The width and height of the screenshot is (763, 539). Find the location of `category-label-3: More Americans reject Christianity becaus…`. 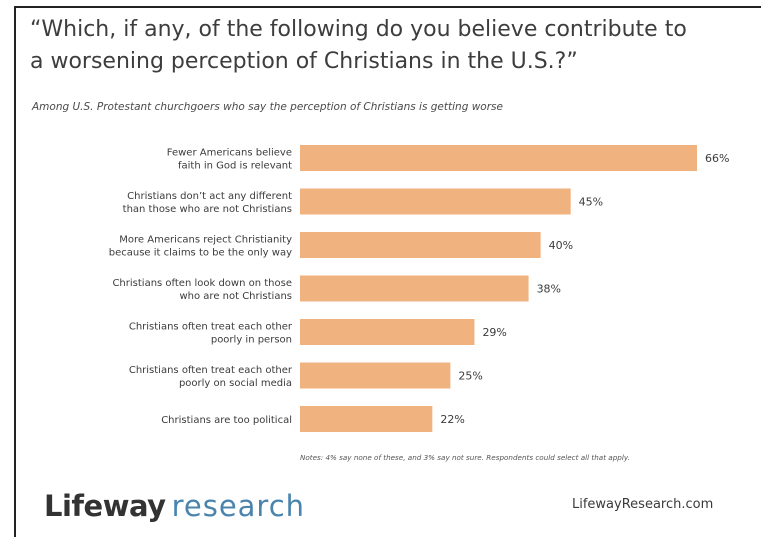

category-label-3: More Americans reject Christianity becaus… is located at coordinates (200, 247).